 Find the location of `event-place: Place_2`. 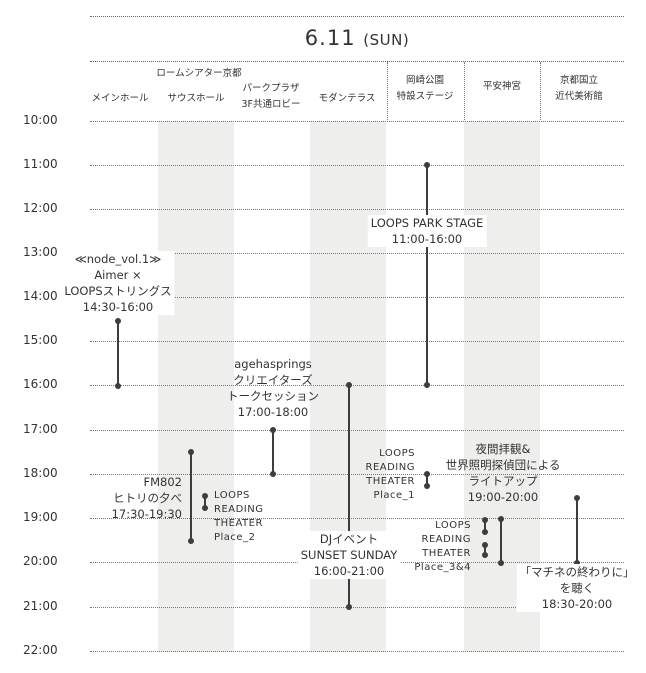

event-place: Place_2 is located at coordinates (235, 537).